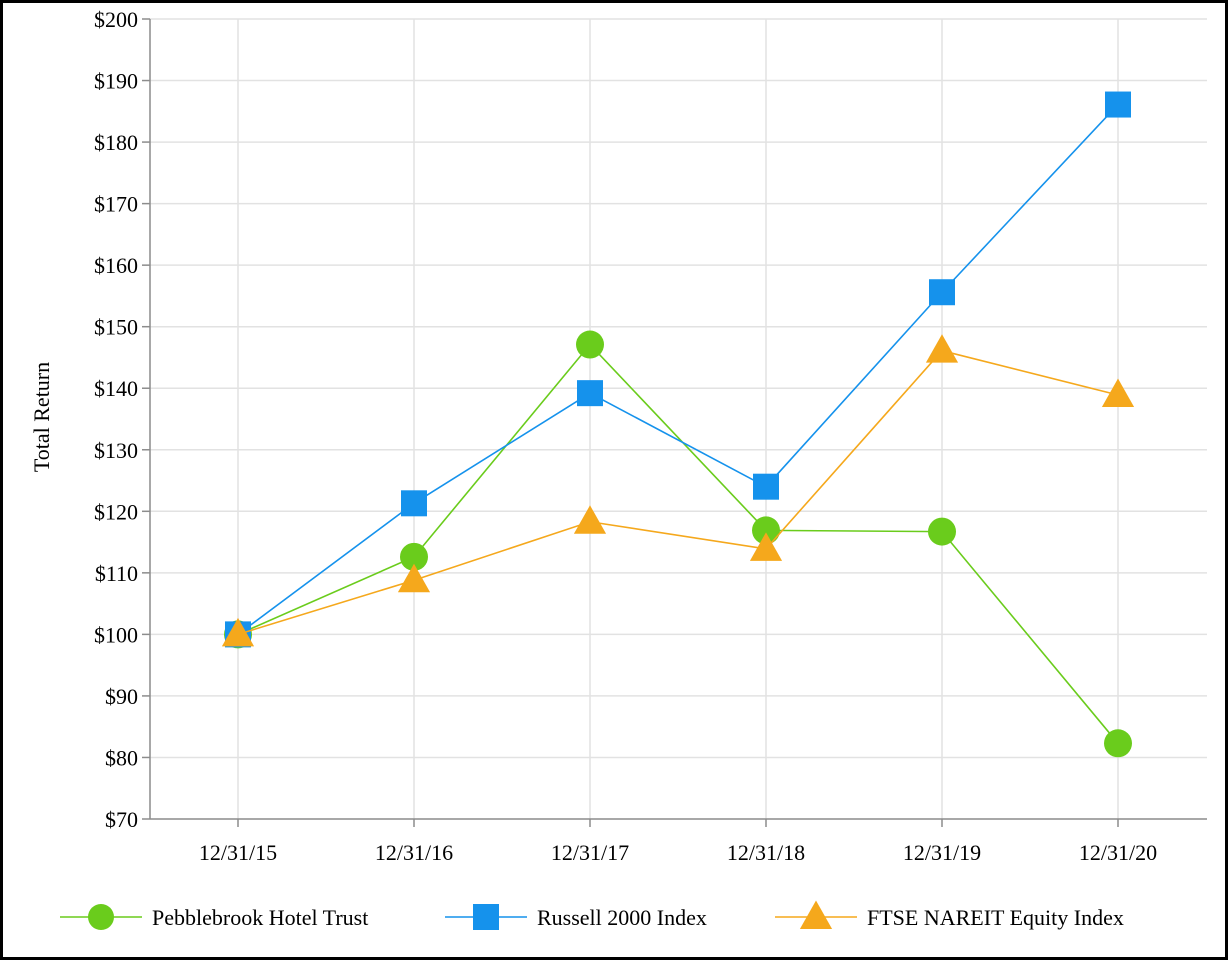  What do you see at coordinates (1118, 852) in the screenshot?
I see `x-tick-label: 12/31/20` at bounding box center [1118, 852].